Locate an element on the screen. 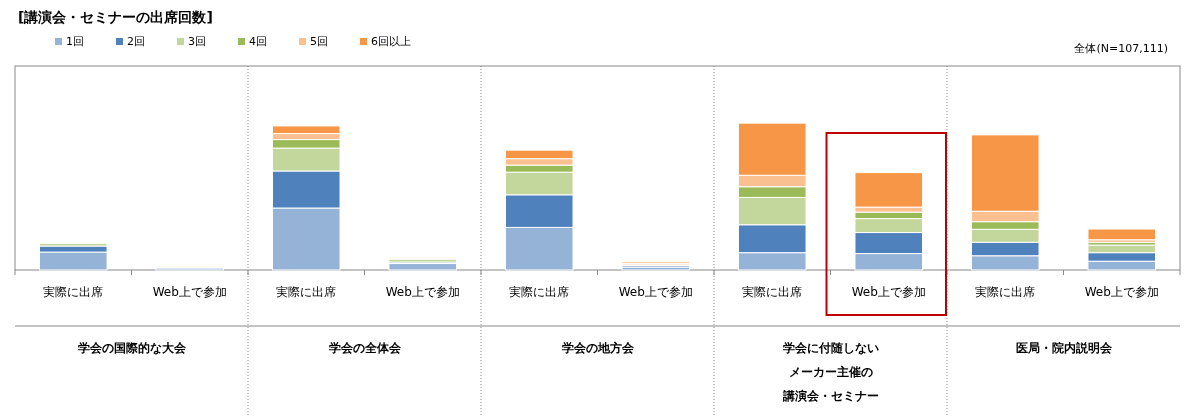  text: 学会に付随しないメーカー主催の講演会・セミナー is located at coordinates (830, 372).